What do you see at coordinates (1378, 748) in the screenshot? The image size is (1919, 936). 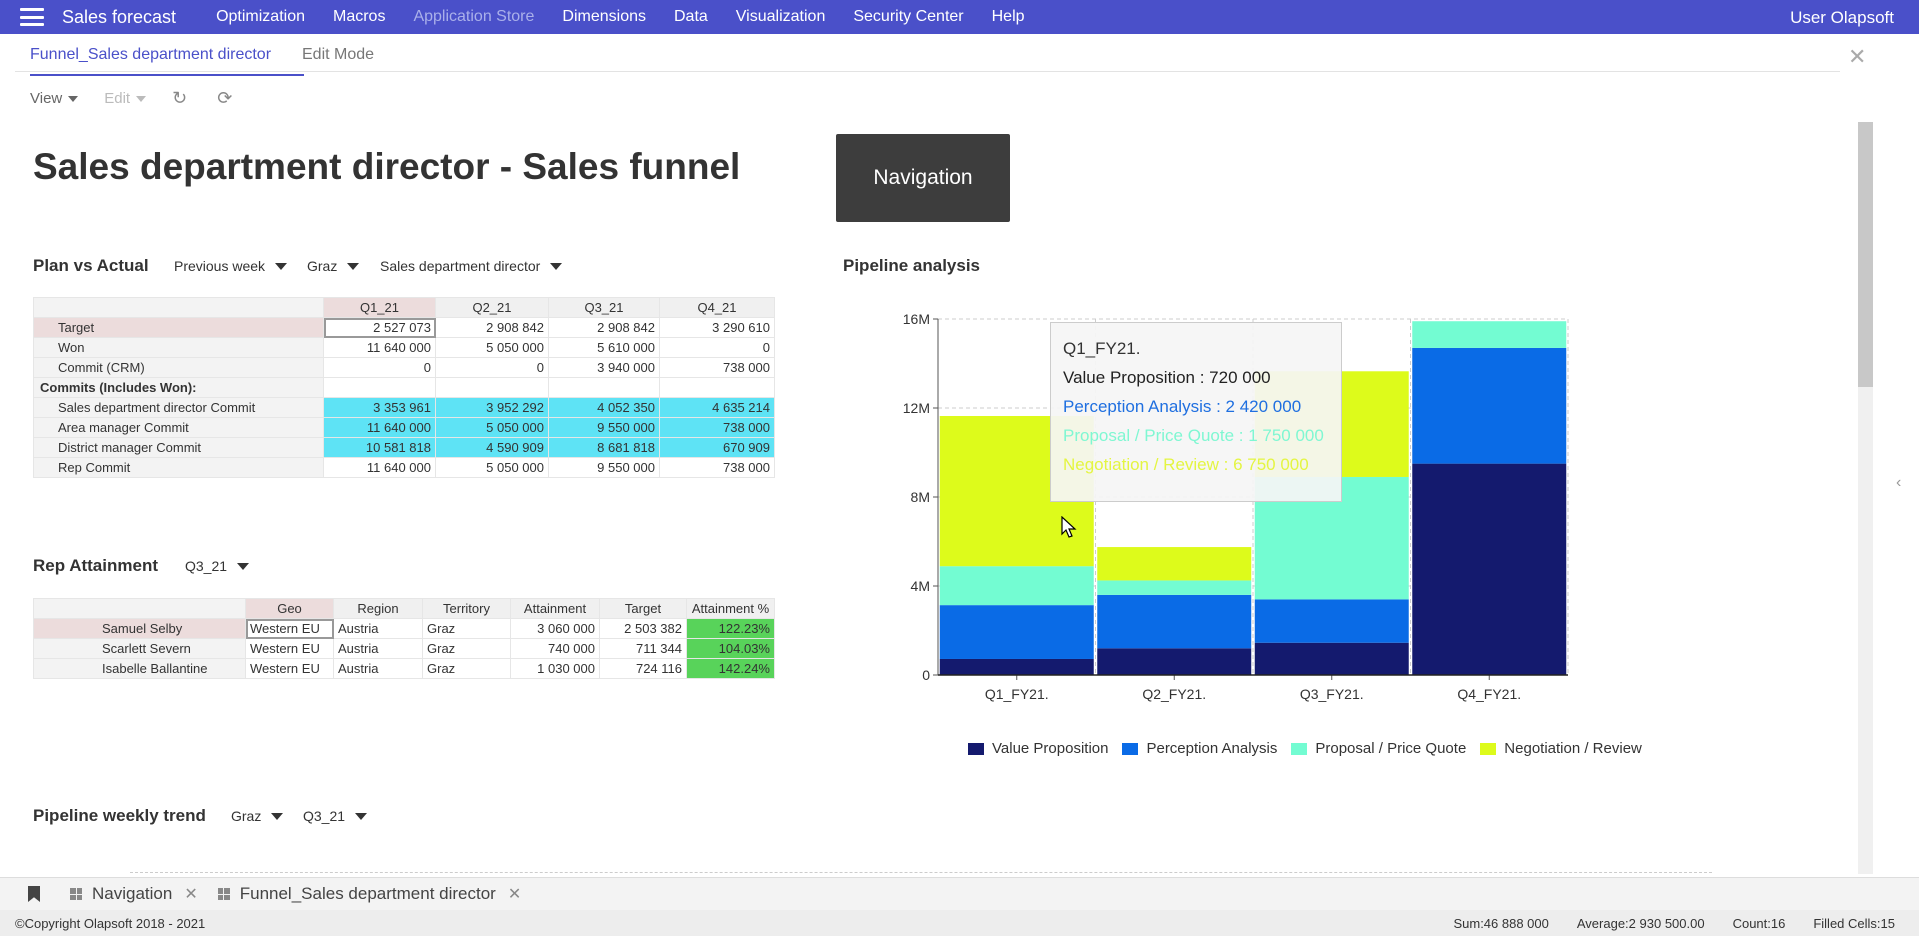 I see `legend-item: Proposal / Price Quote` at bounding box center [1378, 748].